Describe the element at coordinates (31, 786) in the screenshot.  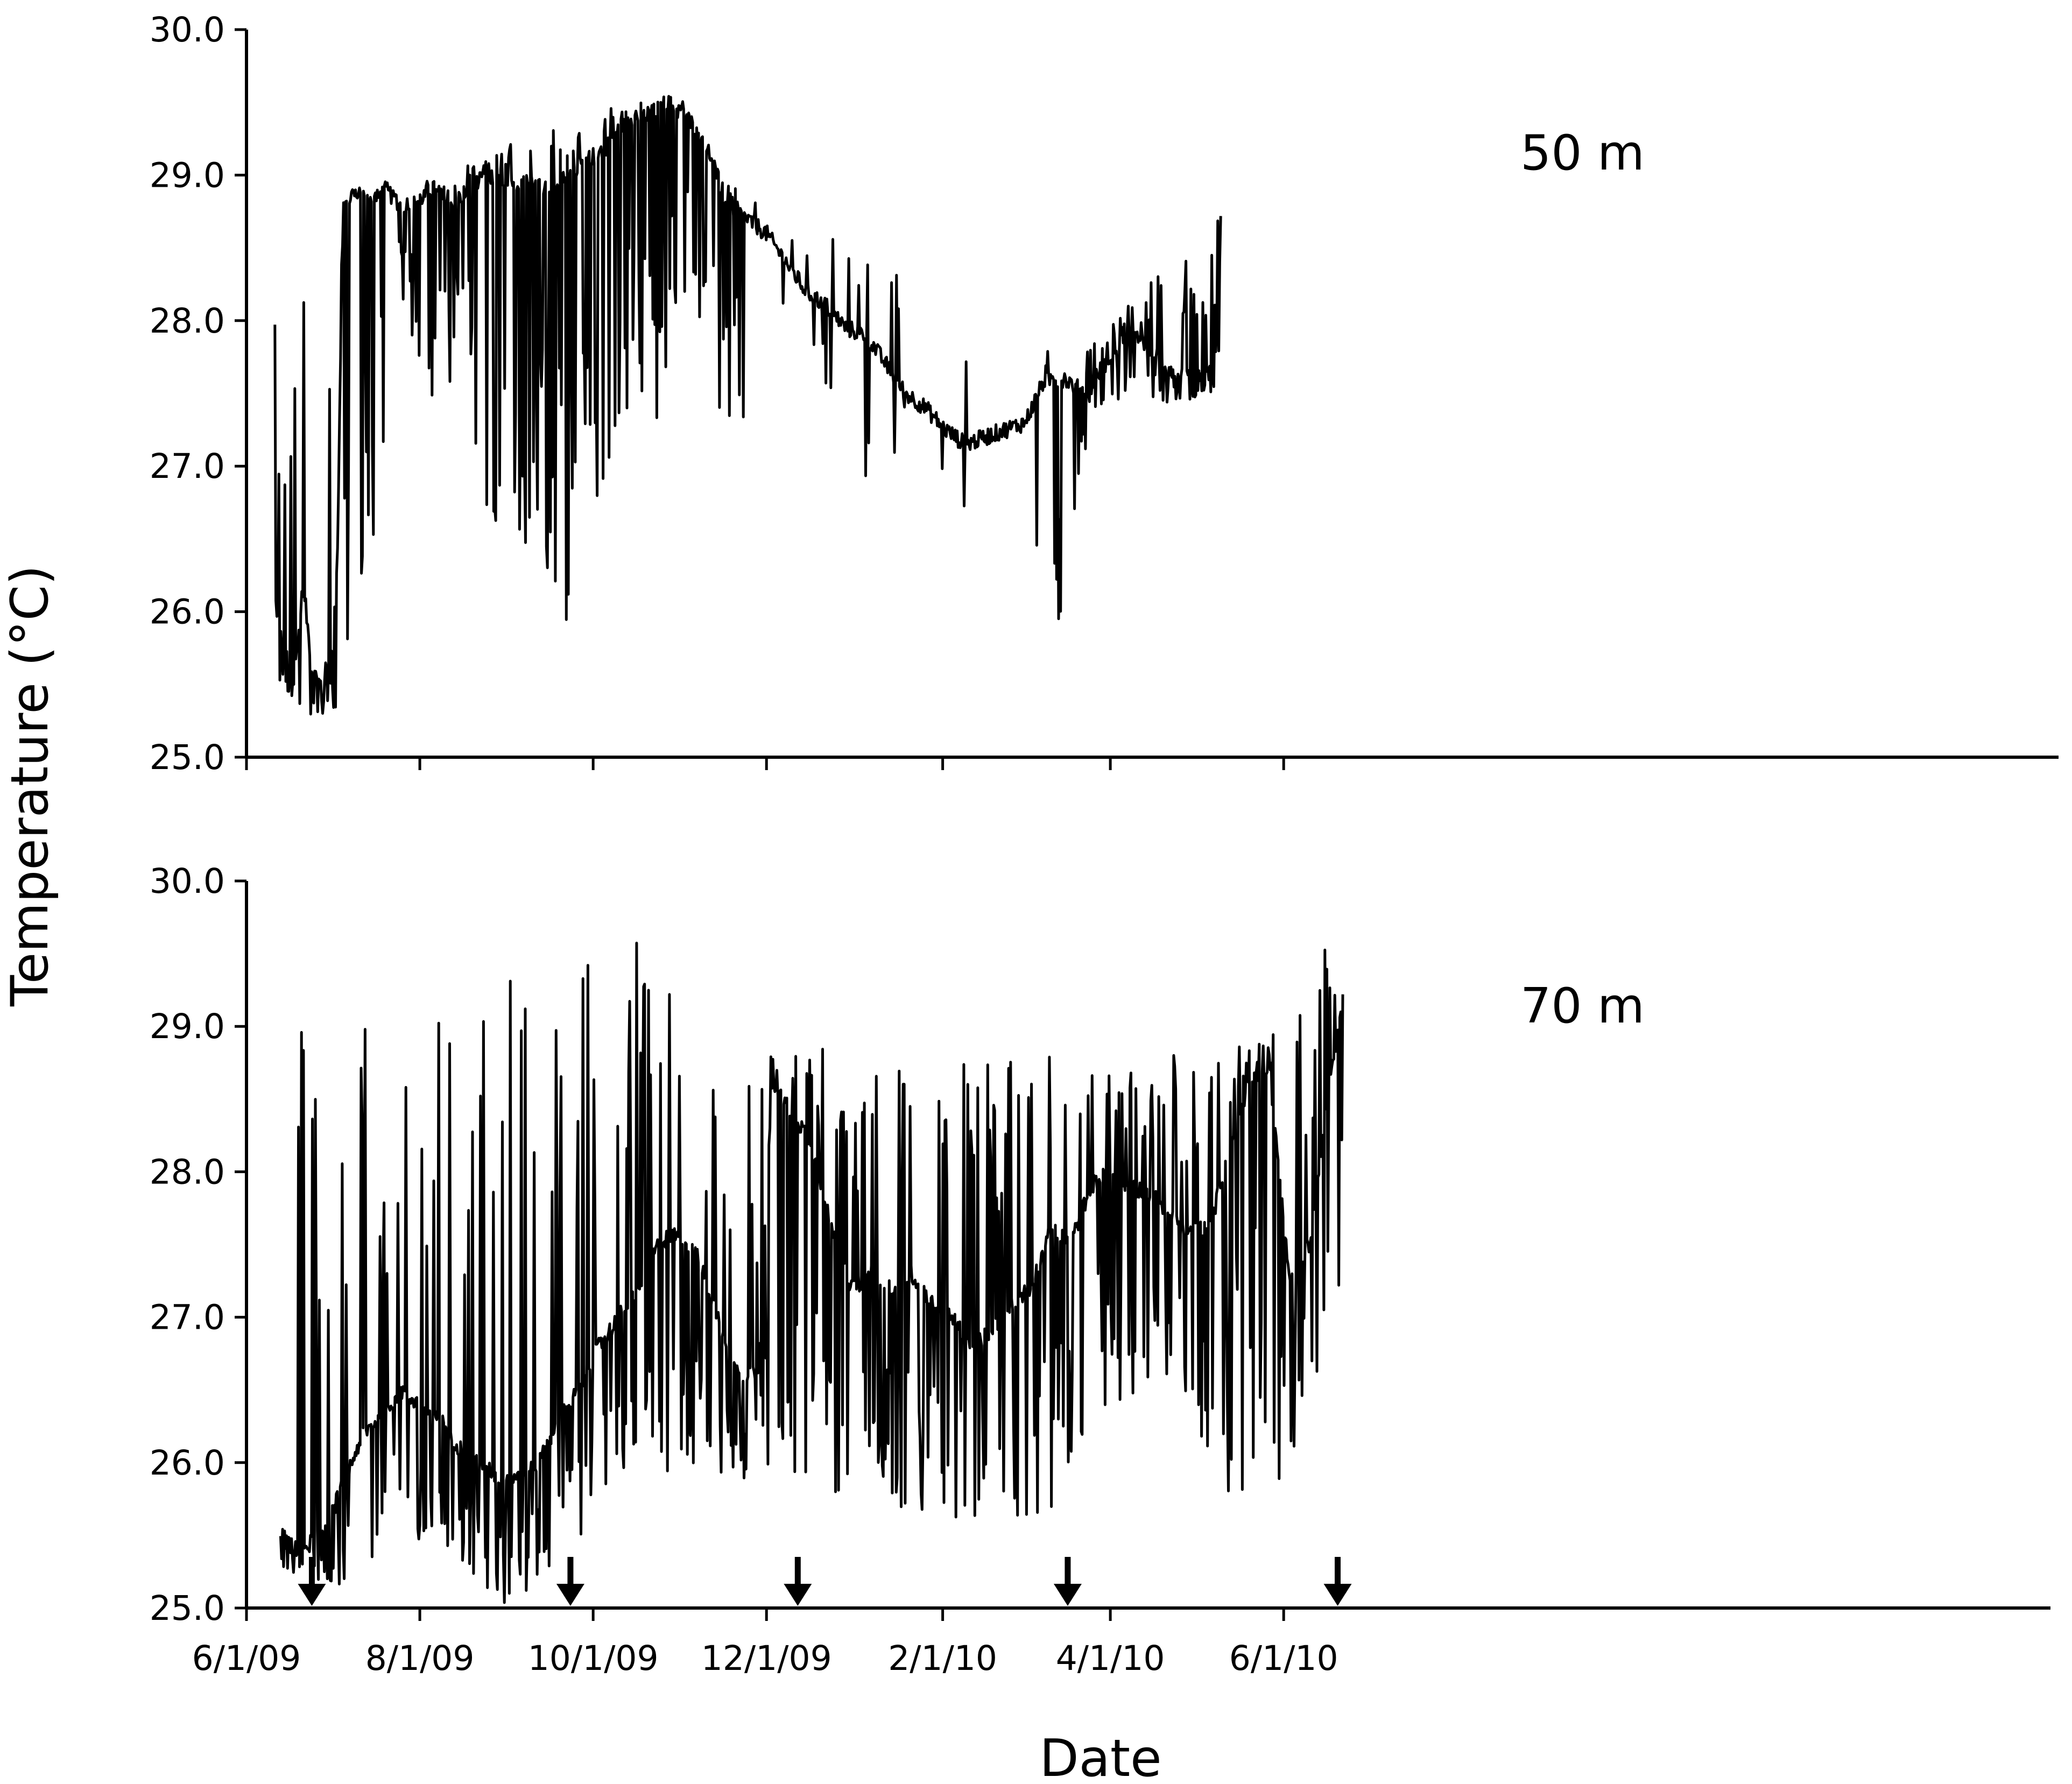
I see `y-axis-title: Temperature (°C)` at that location.